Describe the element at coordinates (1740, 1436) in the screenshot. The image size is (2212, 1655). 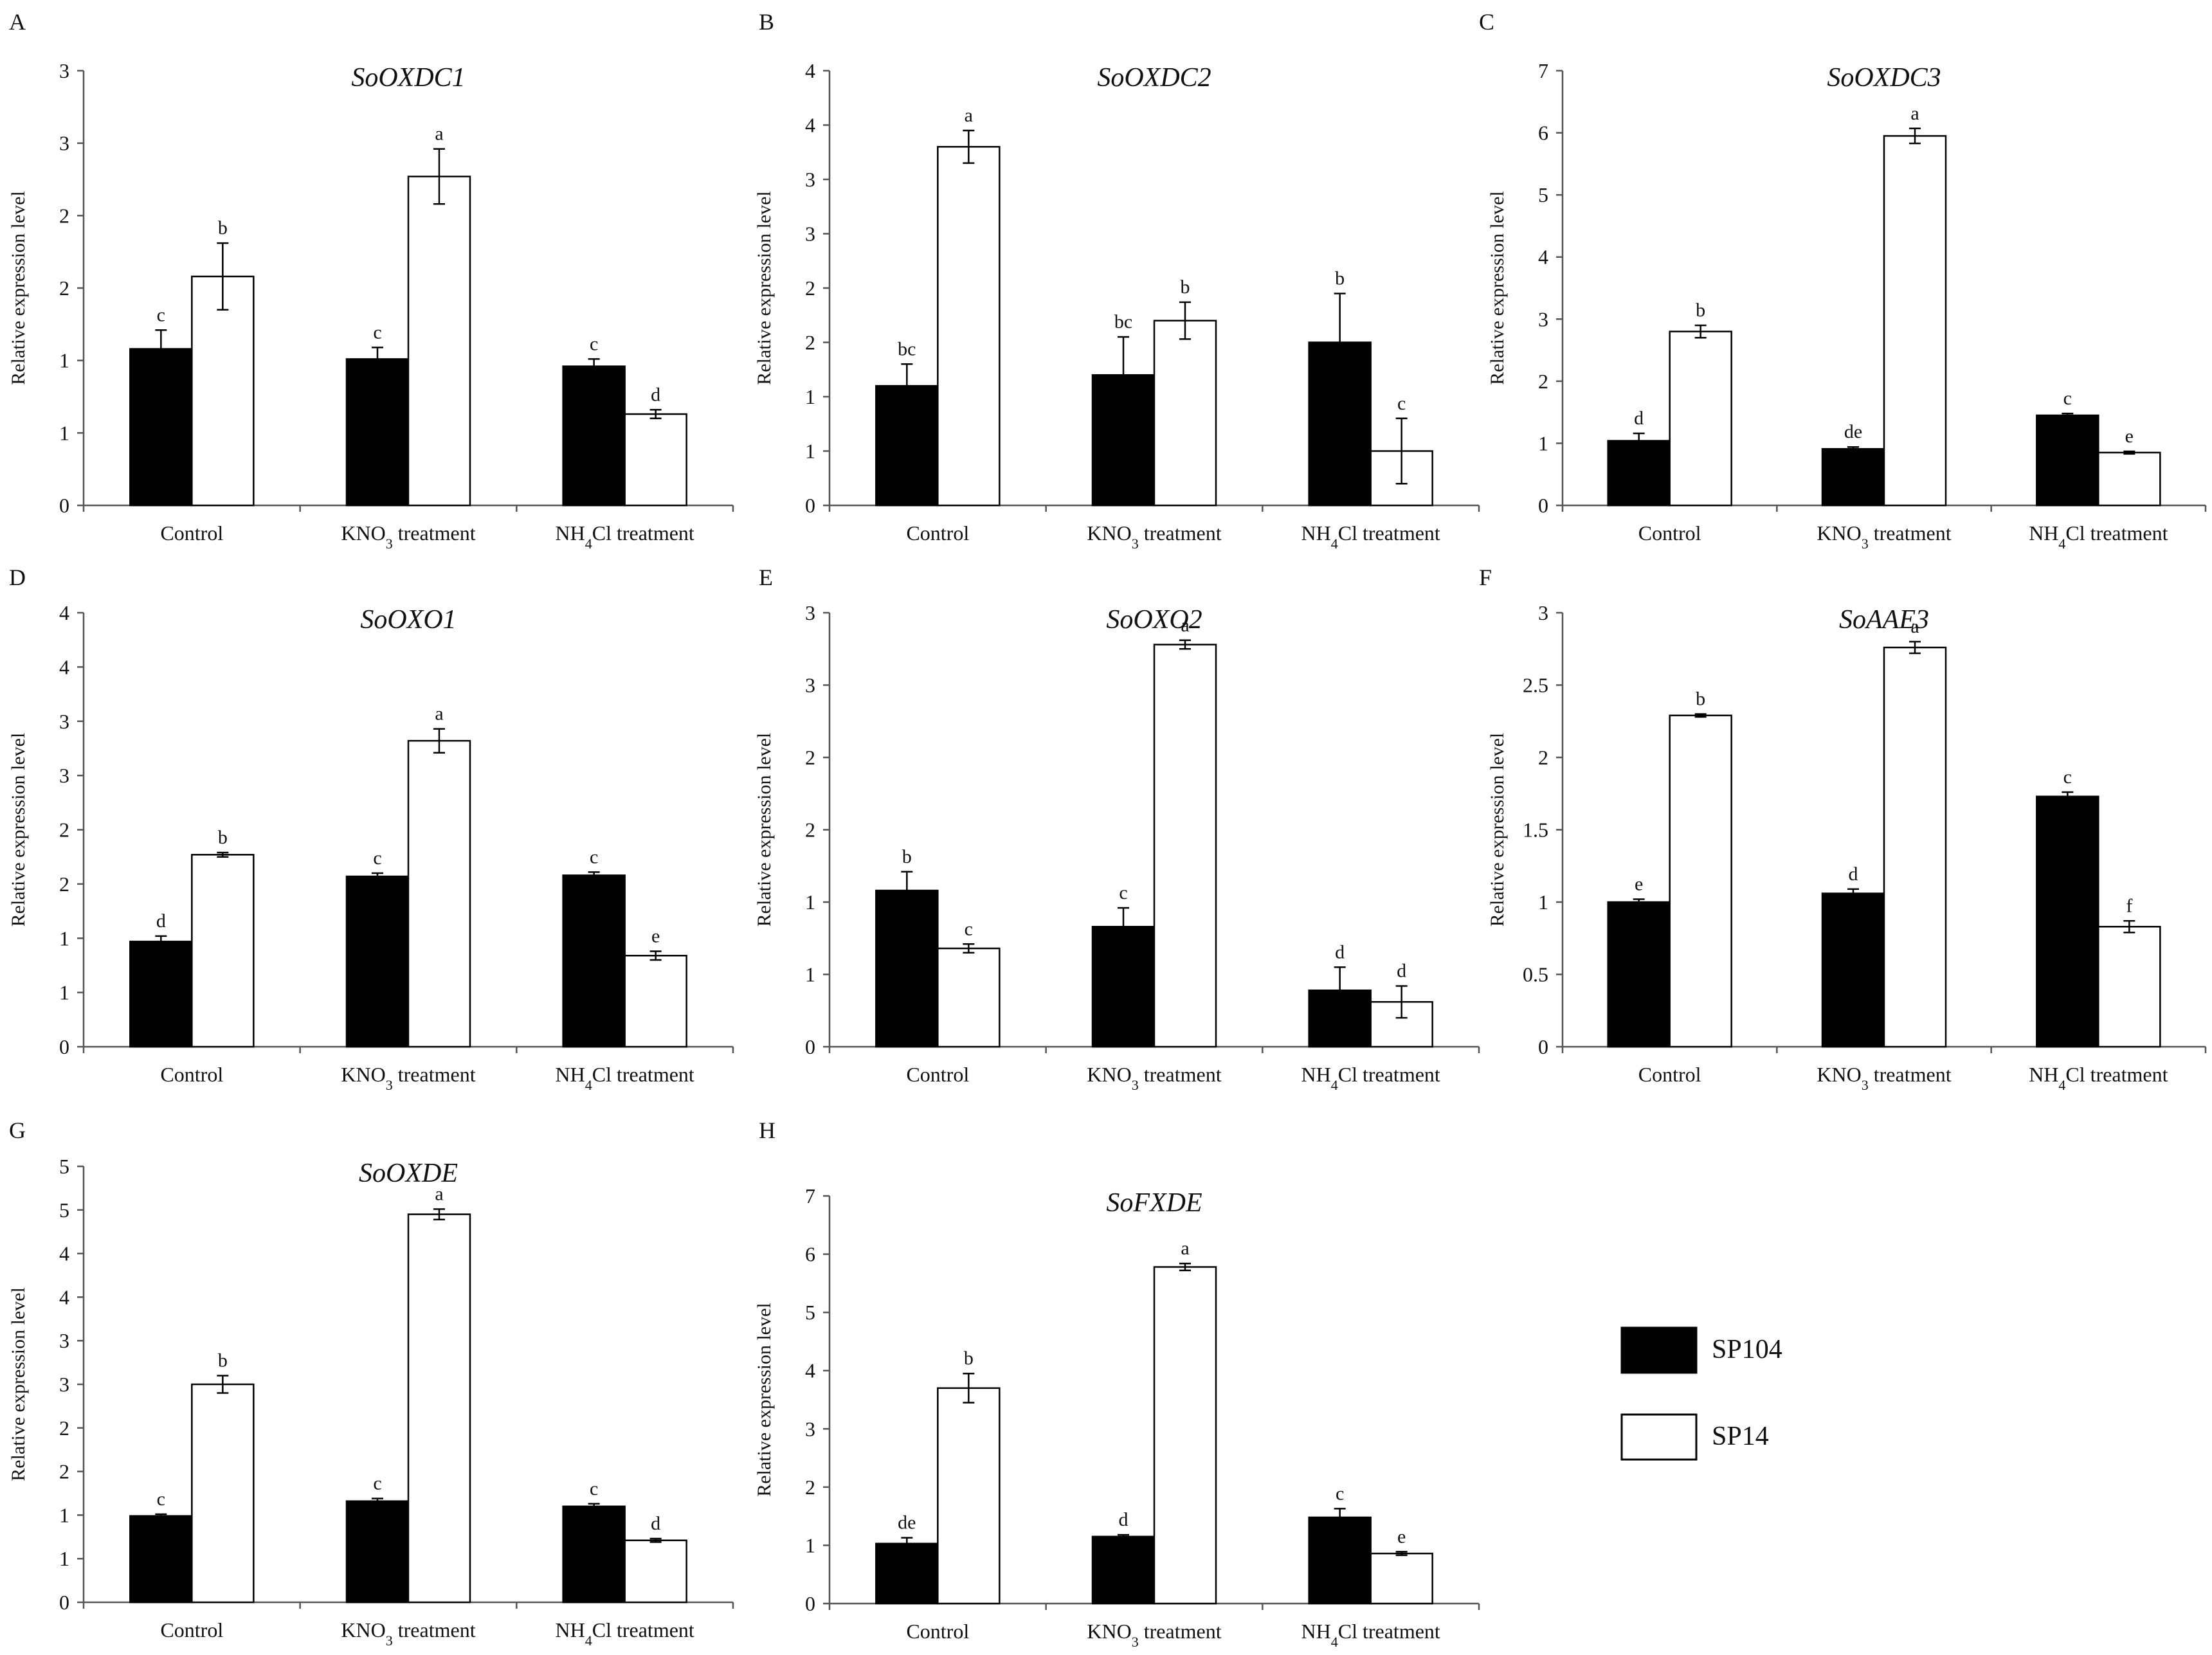
I see `legend-label-sp14: SP14` at that location.